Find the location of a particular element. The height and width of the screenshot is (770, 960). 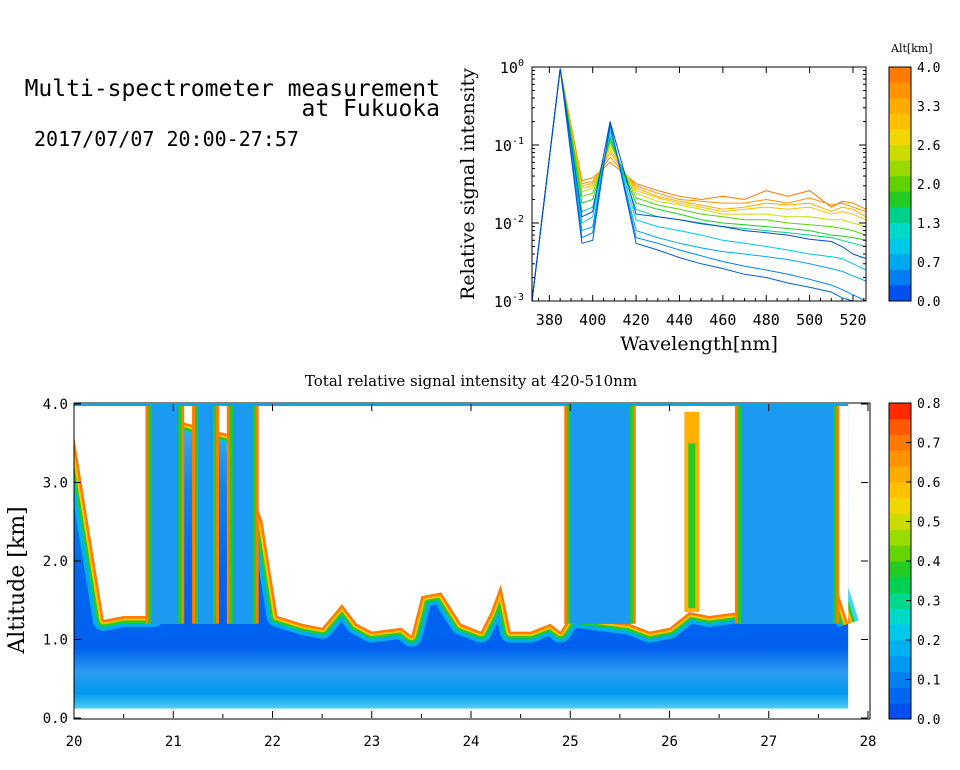

heatmap-x-tick-label: 23 is located at coordinates (371, 742).